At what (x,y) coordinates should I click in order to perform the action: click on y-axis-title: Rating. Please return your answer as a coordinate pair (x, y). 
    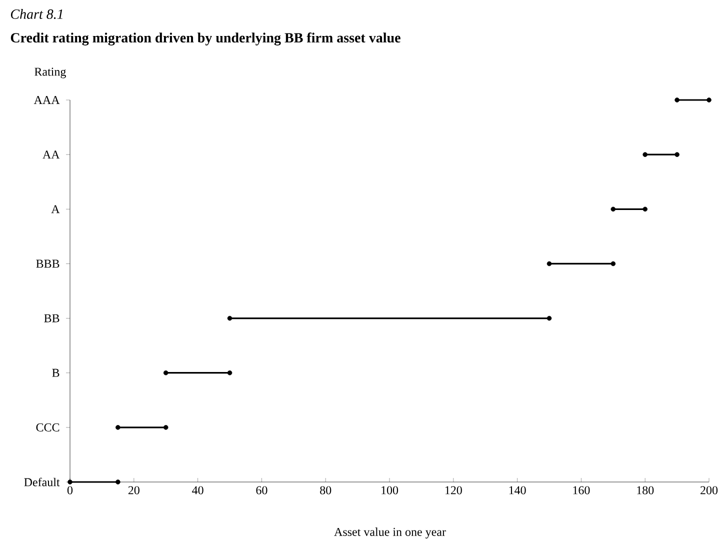
    Looking at the image, I should click on (50, 73).